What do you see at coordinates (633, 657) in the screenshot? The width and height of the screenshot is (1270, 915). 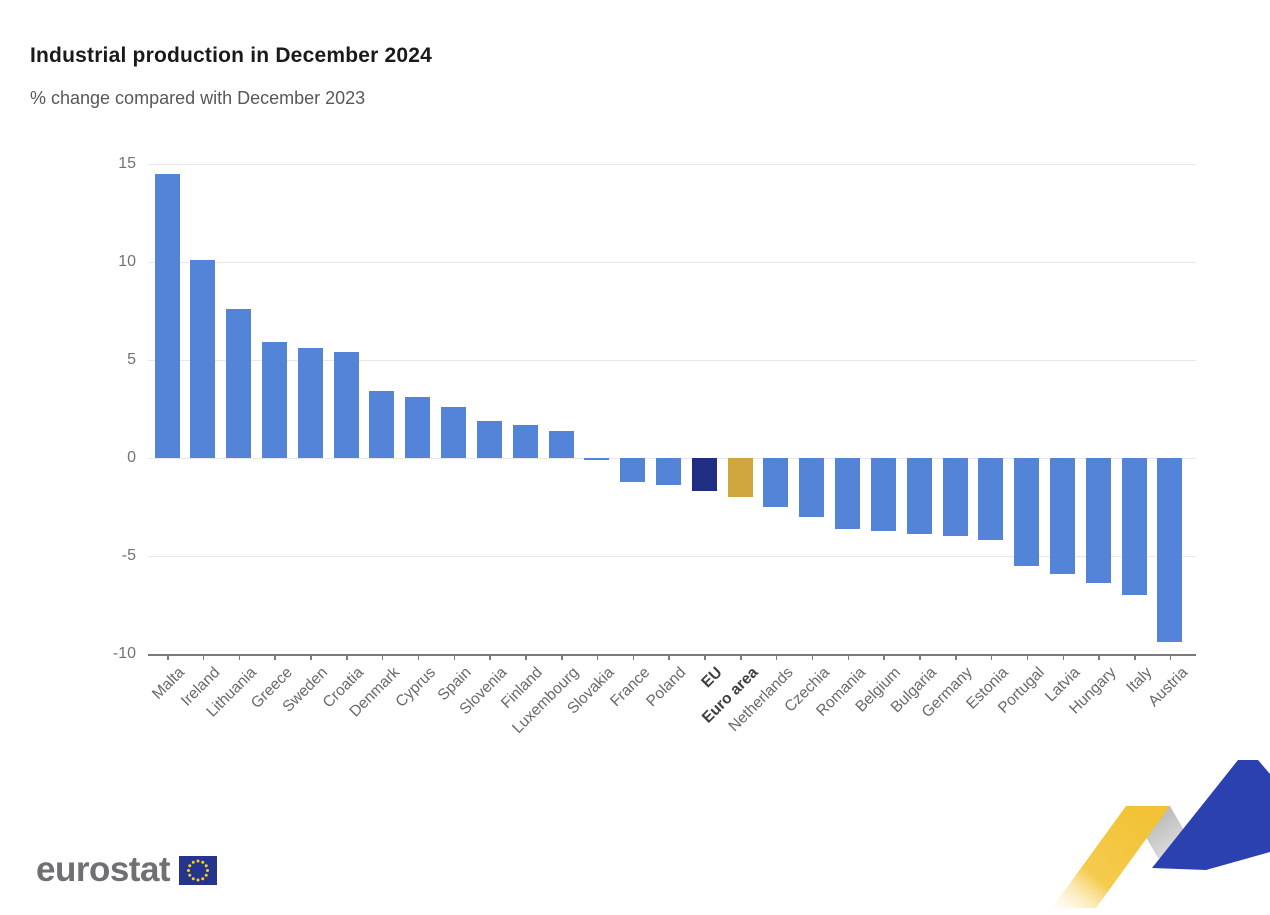 I see `x-tick-france` at bounding box center [633, 657].